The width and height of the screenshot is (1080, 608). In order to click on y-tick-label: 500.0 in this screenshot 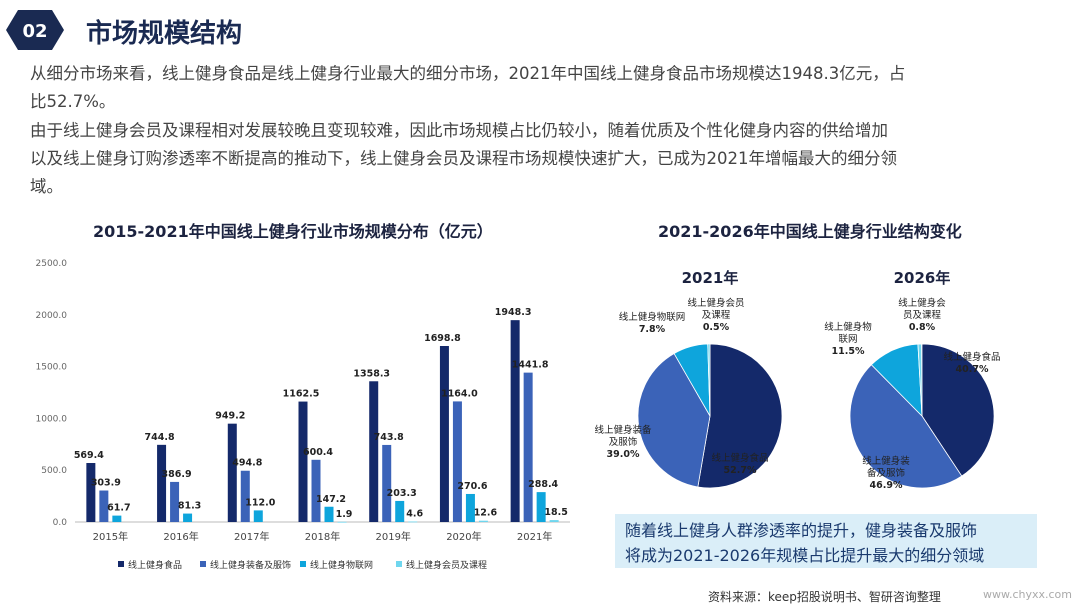, I will do `click(54, 471)`.